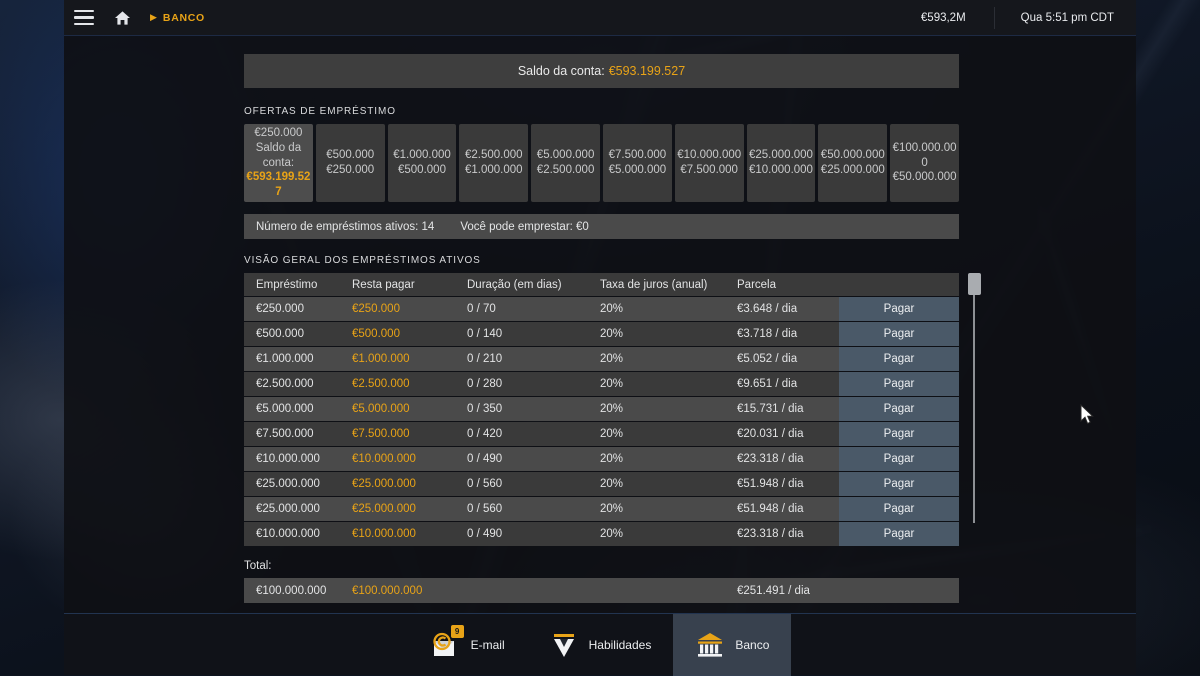 The height and width of the screenshot is (676, 1200). Describe the element at coordinates (564, 645) in the screenshot. I see `skills-icon` at that location.